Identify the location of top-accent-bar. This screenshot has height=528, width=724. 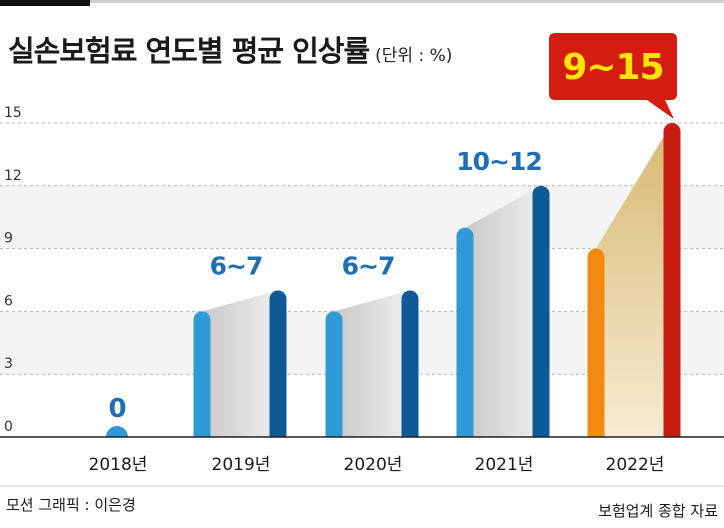
(45, 3).